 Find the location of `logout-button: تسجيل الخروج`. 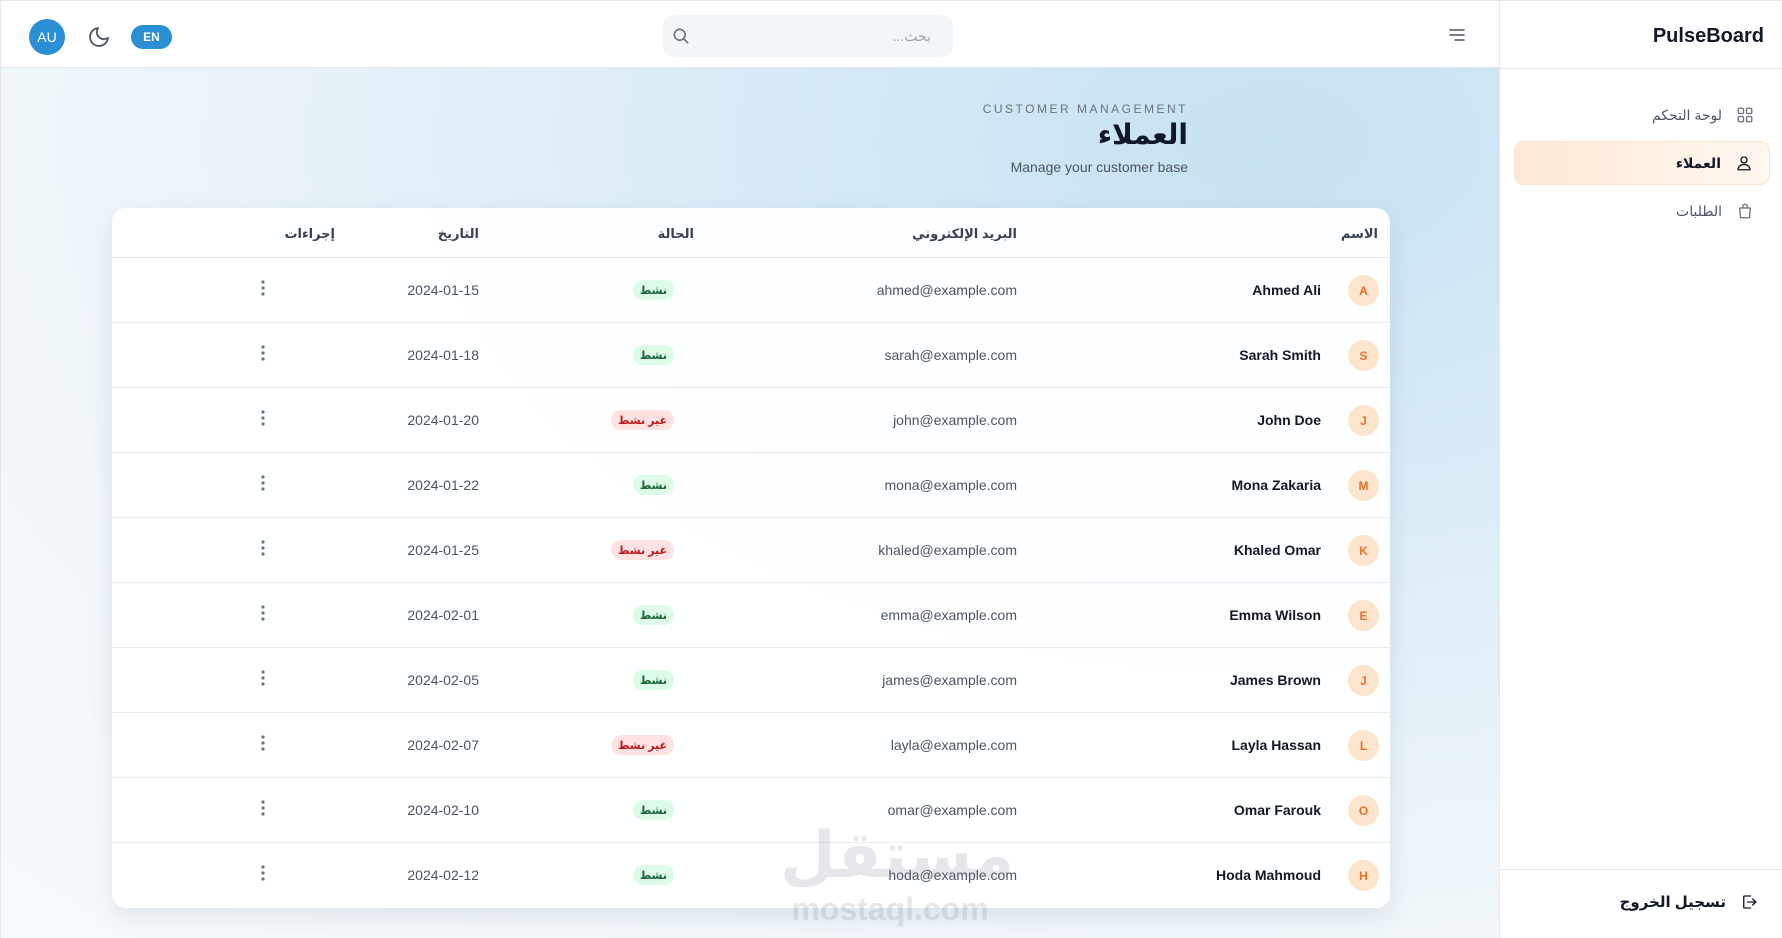

logout-button: تسجيل الخروج is located at coordinates (1689, 902).